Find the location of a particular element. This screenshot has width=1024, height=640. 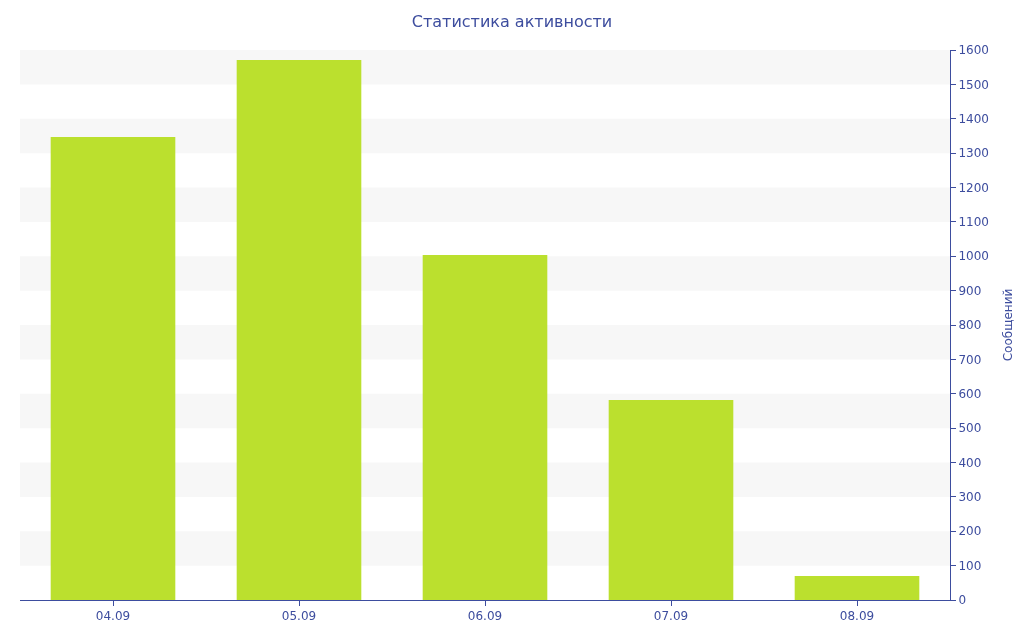

y-tick-label: 400 is located at coordinates (970, 462).